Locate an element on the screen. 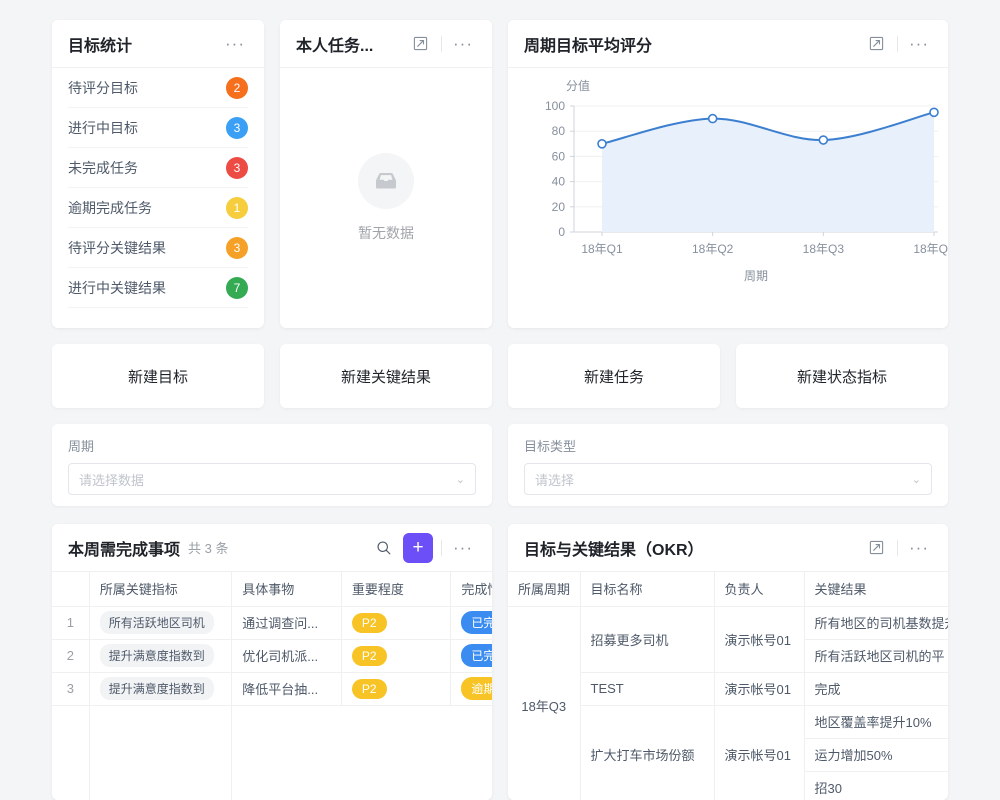 The image size is (1000, 800). cell-objective: 扩大打车市场份额 is located at coordinates (647, 752).